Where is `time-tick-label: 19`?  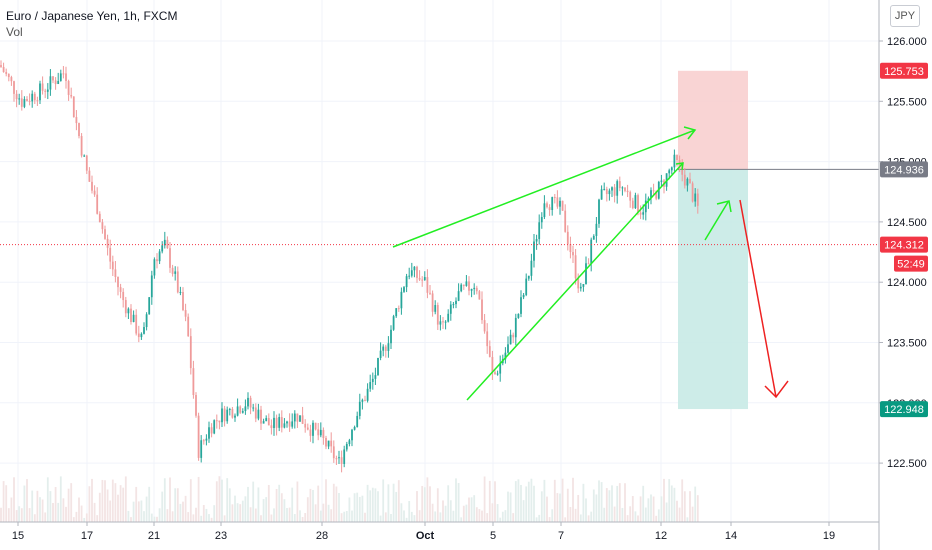
time-tick-label: 19 is located at coordinates (829, 536).